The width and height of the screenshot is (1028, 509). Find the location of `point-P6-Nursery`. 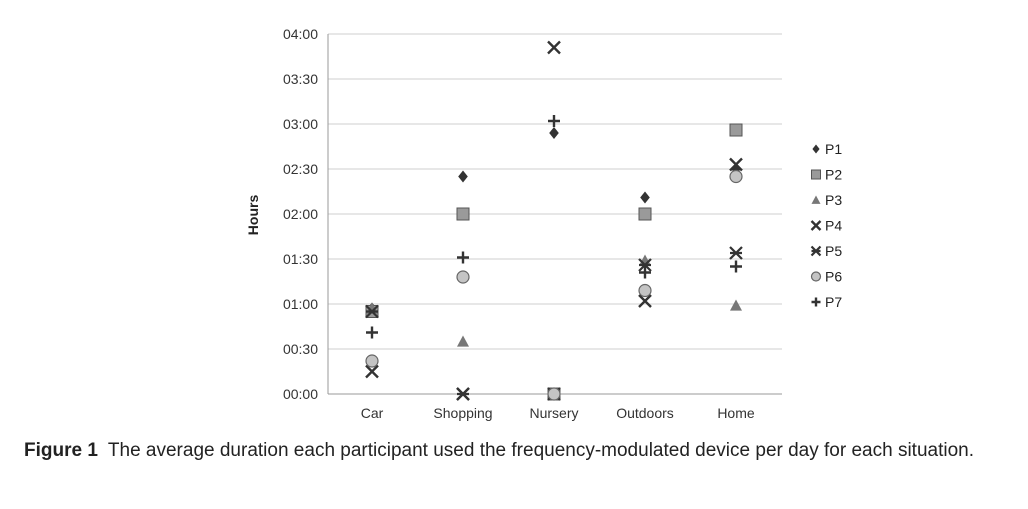

point-P6-Nursery is located at coordinates (554, 394).